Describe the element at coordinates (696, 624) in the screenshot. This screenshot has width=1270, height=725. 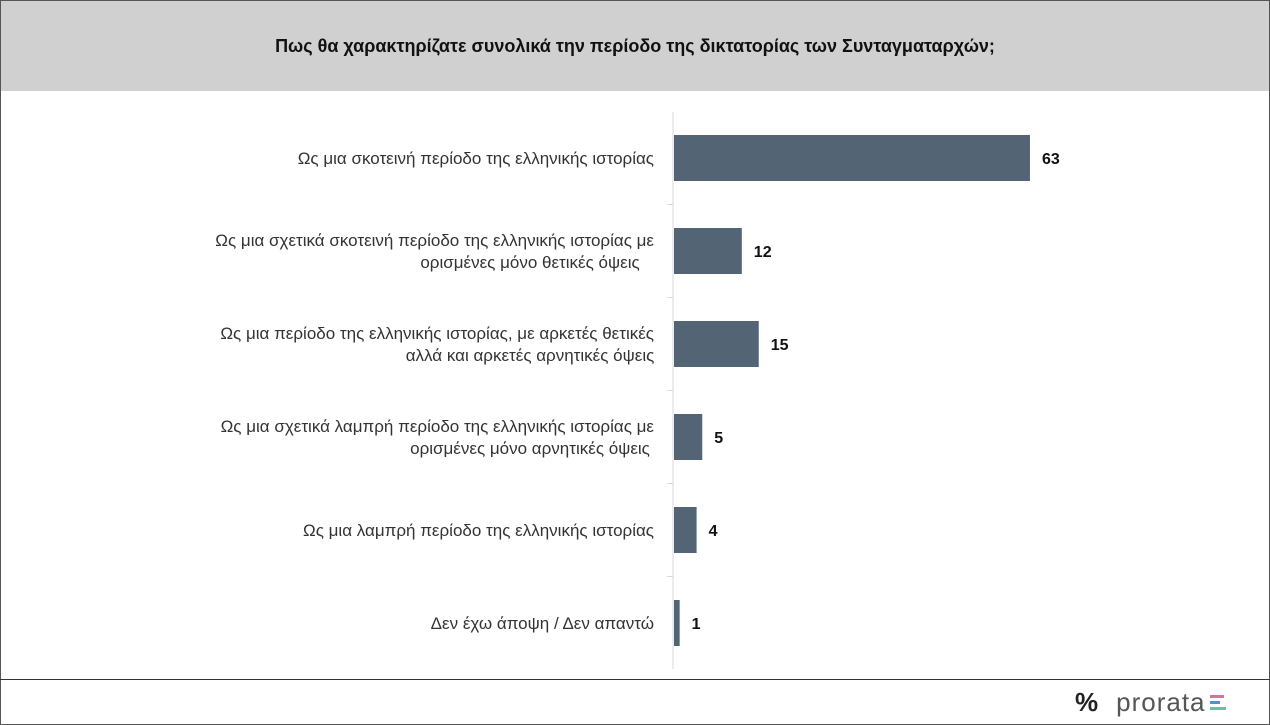
I see `value-label-5: 1` at that location.